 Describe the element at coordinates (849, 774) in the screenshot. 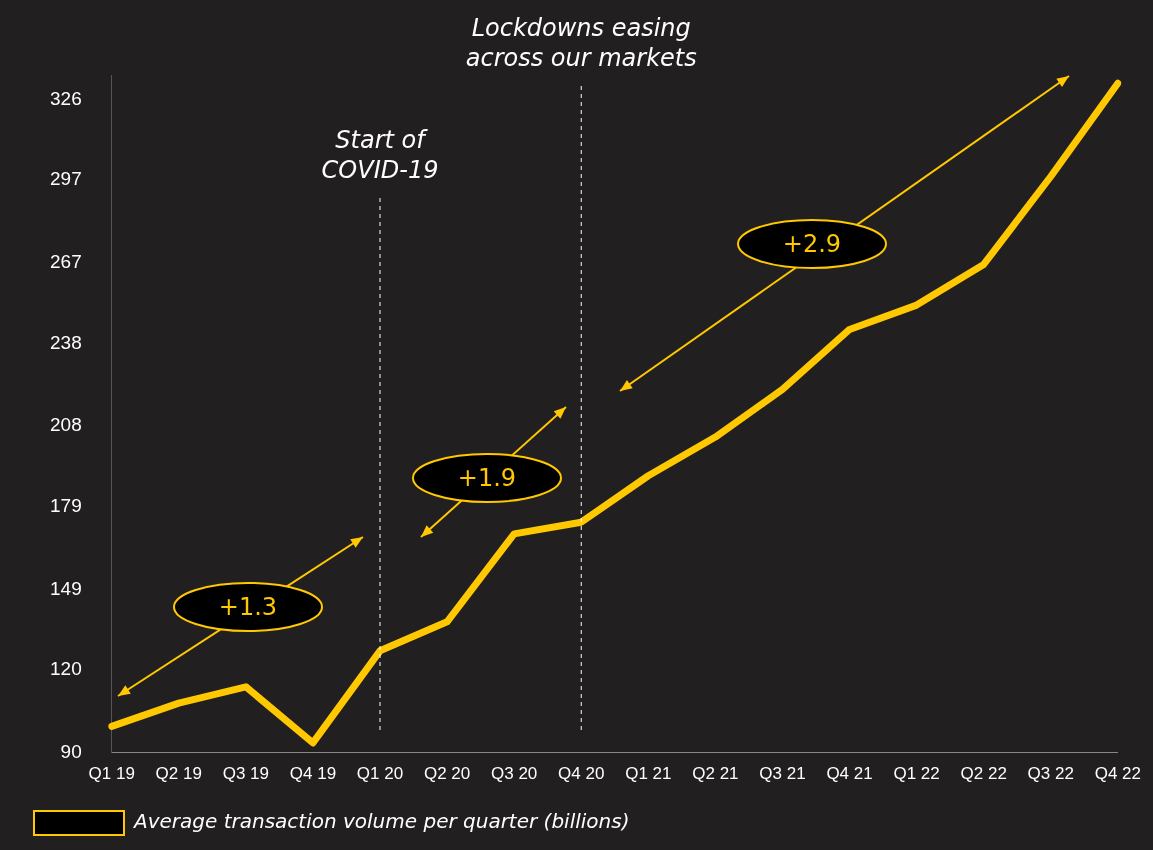

I see `x-tick-label: Q4 21` at that location.